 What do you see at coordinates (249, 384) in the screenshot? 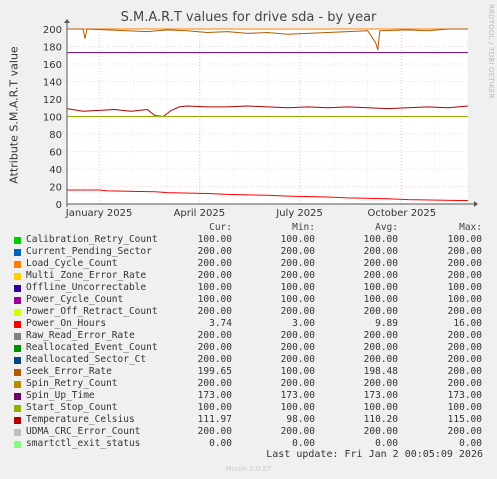
I see `legend-row: Spin_Retry_Count 200.00 200.00 200.00 200.00` at bounding box center [249, 384].